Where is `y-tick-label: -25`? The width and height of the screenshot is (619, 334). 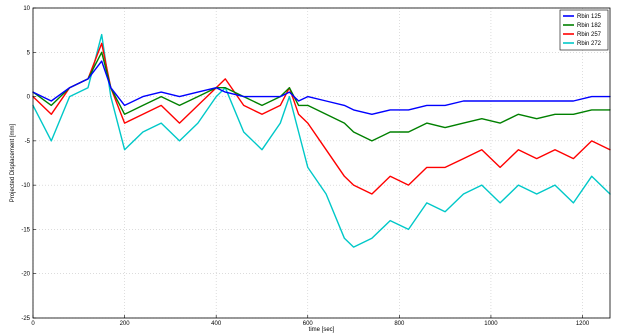
y-tick-label: -25 is located at coordinates (25, 319).